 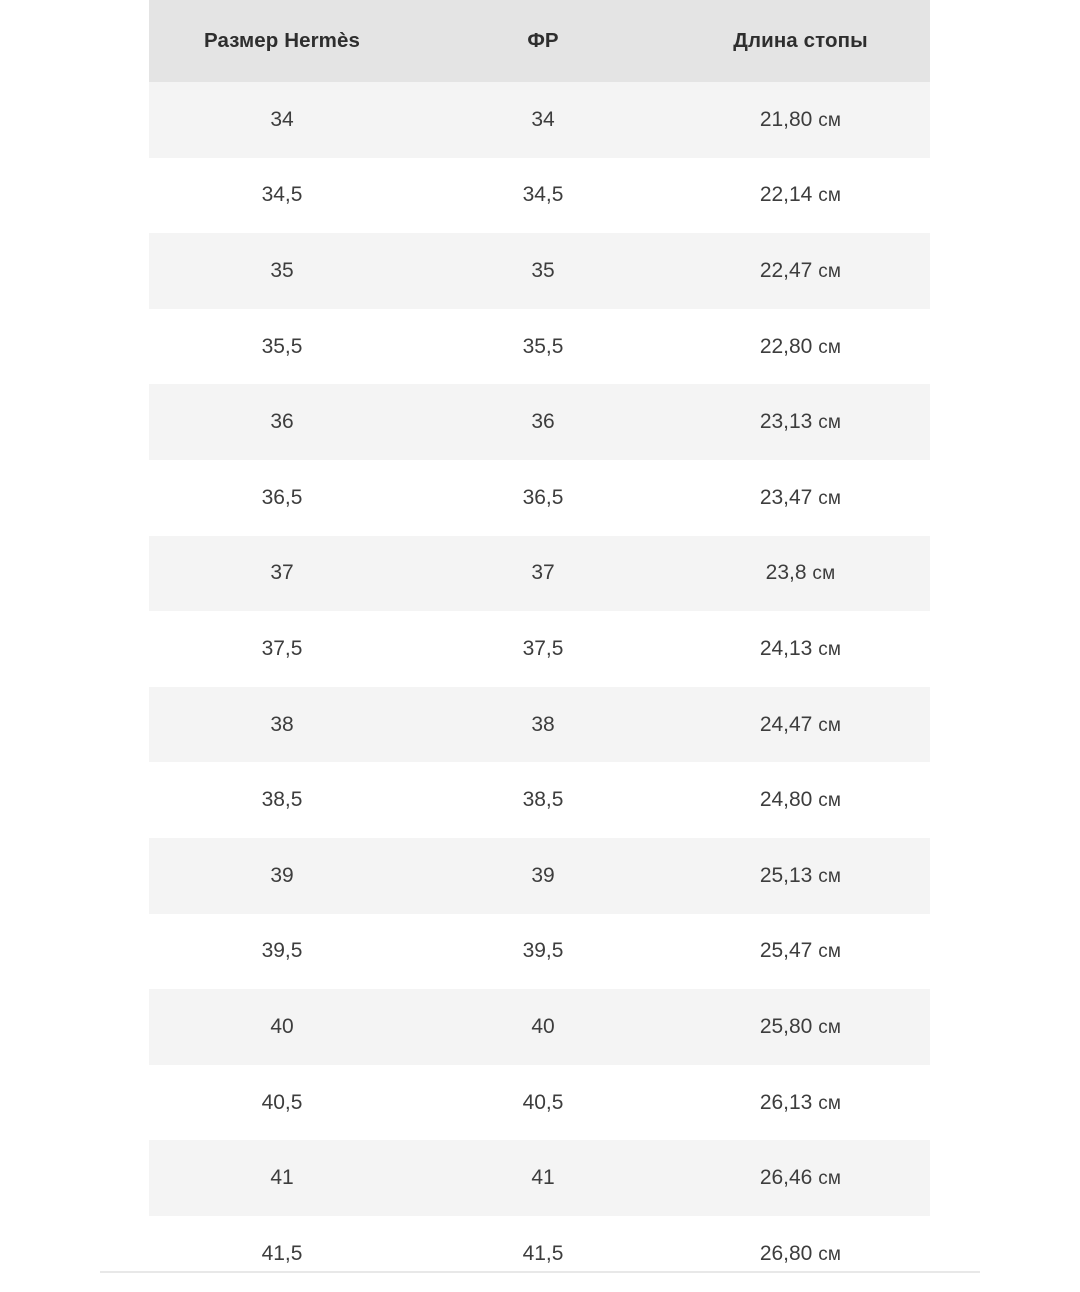 I want to click on cell-foot-length: 24,47 см, so click(x=800, y=724).